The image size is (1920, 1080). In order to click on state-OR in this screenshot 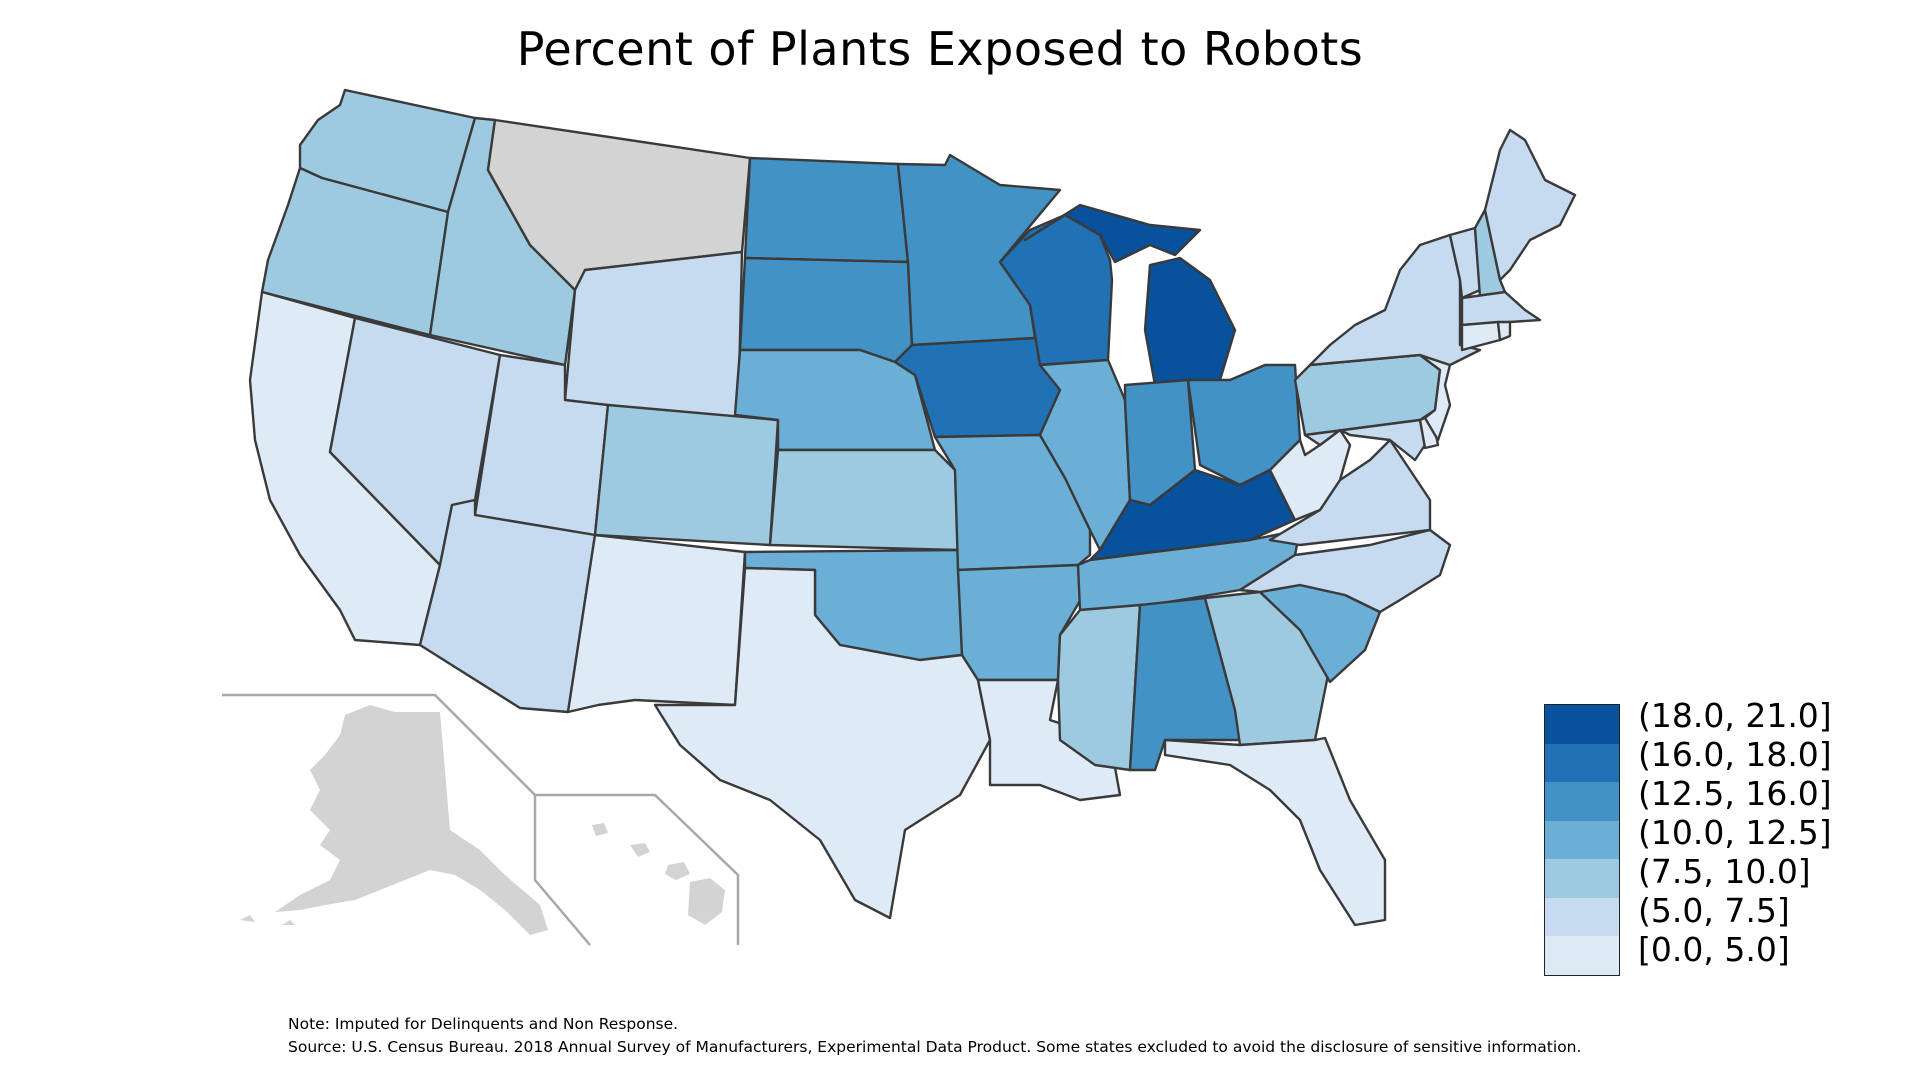, I will do `click(355, 251)`.